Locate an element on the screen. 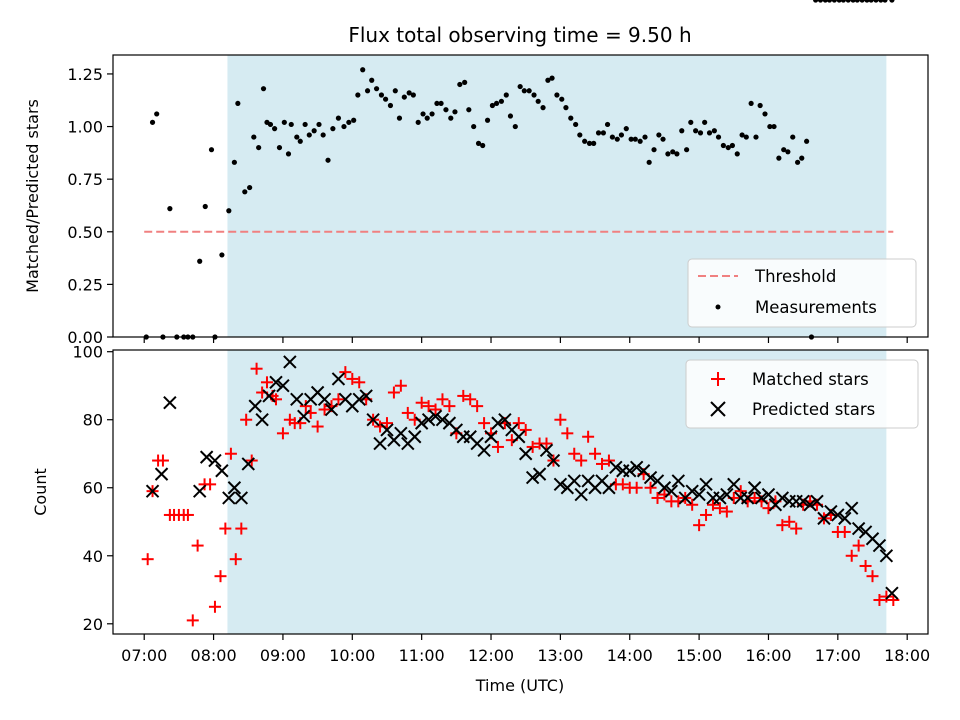 The width and height of the screenshot is (960, 720). x-tick-label: 18:00 is located at coordinates (907, 655).